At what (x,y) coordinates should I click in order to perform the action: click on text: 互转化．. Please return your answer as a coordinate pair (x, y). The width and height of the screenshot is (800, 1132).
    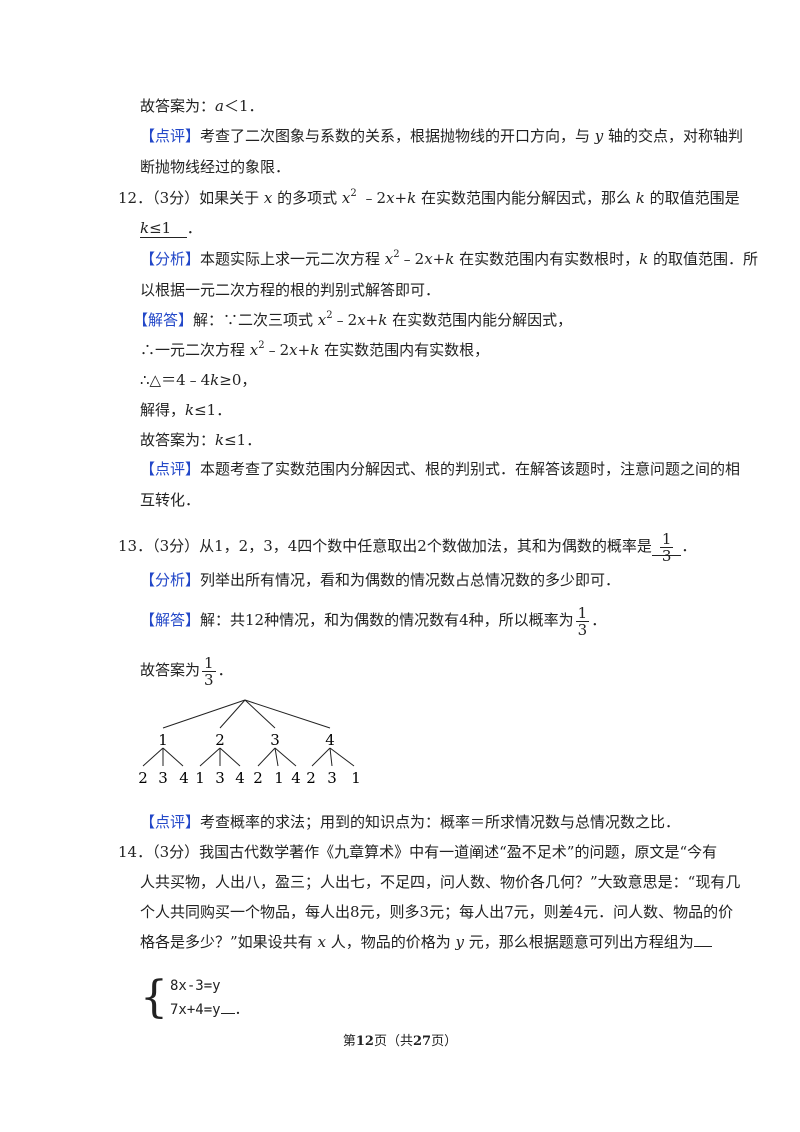
    Looking at the image, I should click on (170, 500).